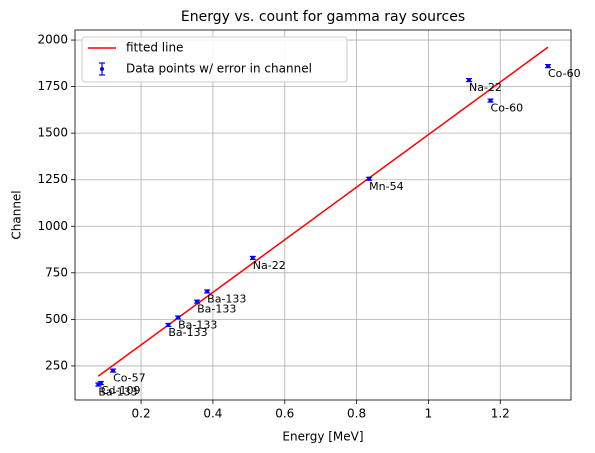 The width and height of the screenshot is (595, 453). I want to click on y-tick-label: 2000, so click(52, 40).